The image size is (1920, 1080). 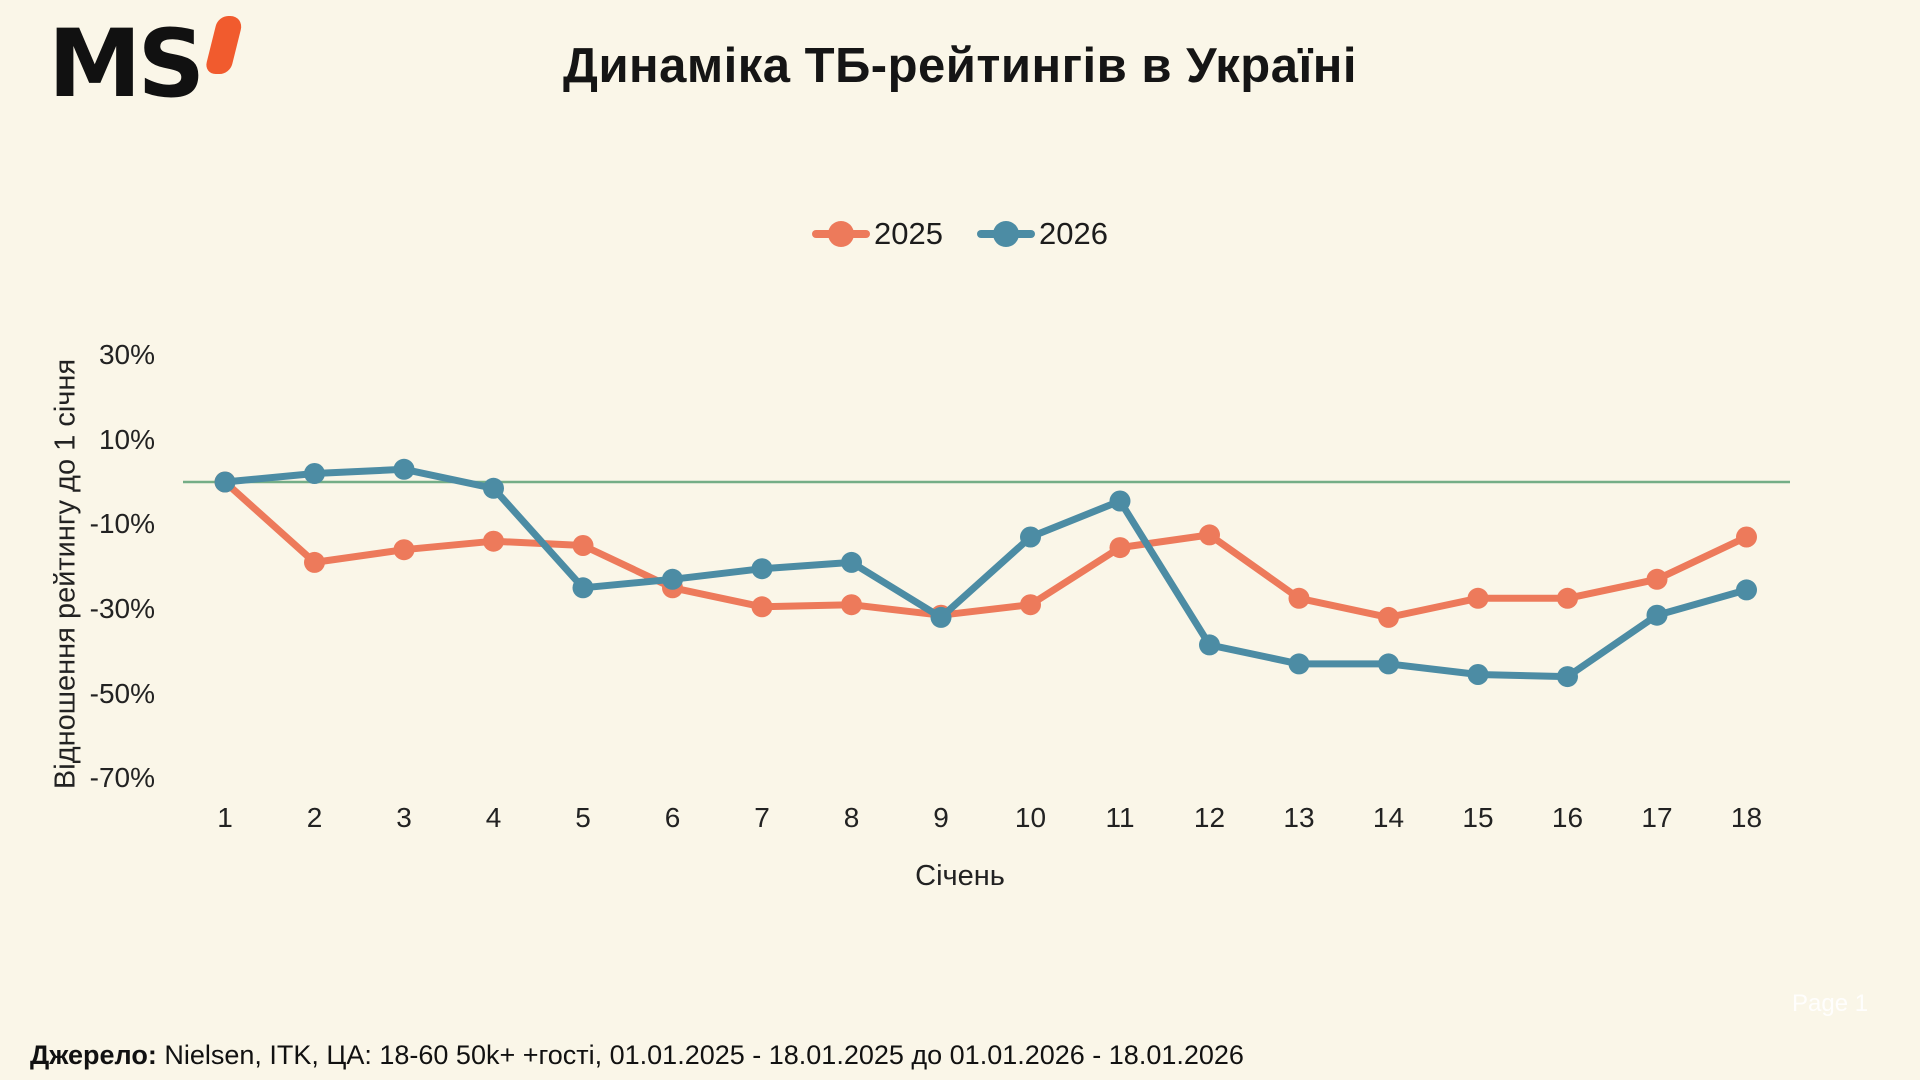 I want to click on y-tick-label: -50%, so click(x=122, y=693).